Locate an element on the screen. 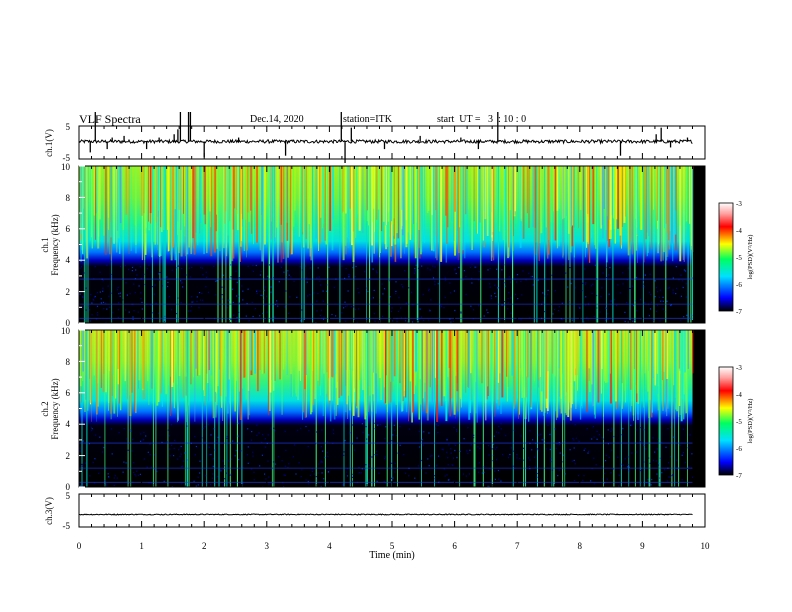  ch1-channel-label: ch.1 is located at coordinates (45, 244).